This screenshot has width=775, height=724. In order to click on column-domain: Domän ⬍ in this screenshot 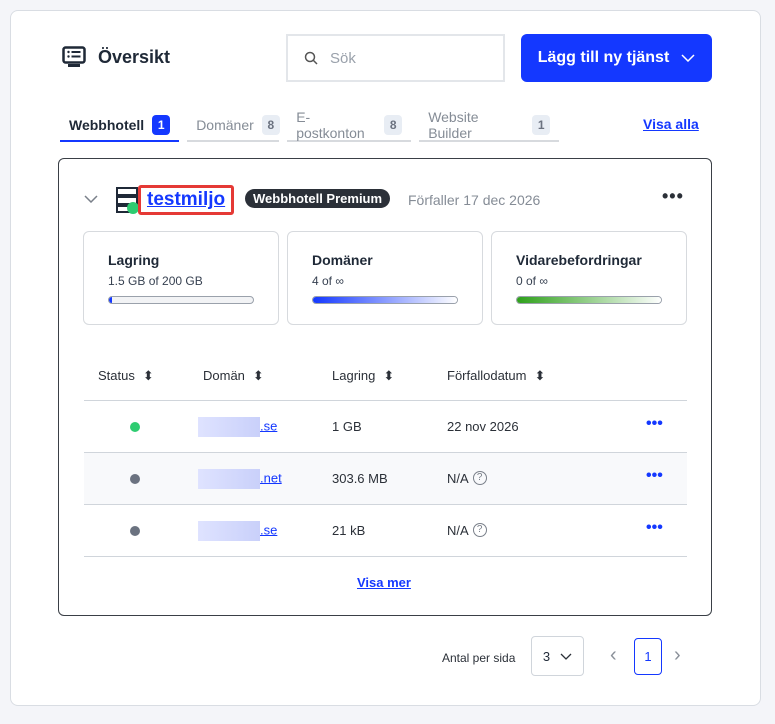, I will do `click(233, 376)`.